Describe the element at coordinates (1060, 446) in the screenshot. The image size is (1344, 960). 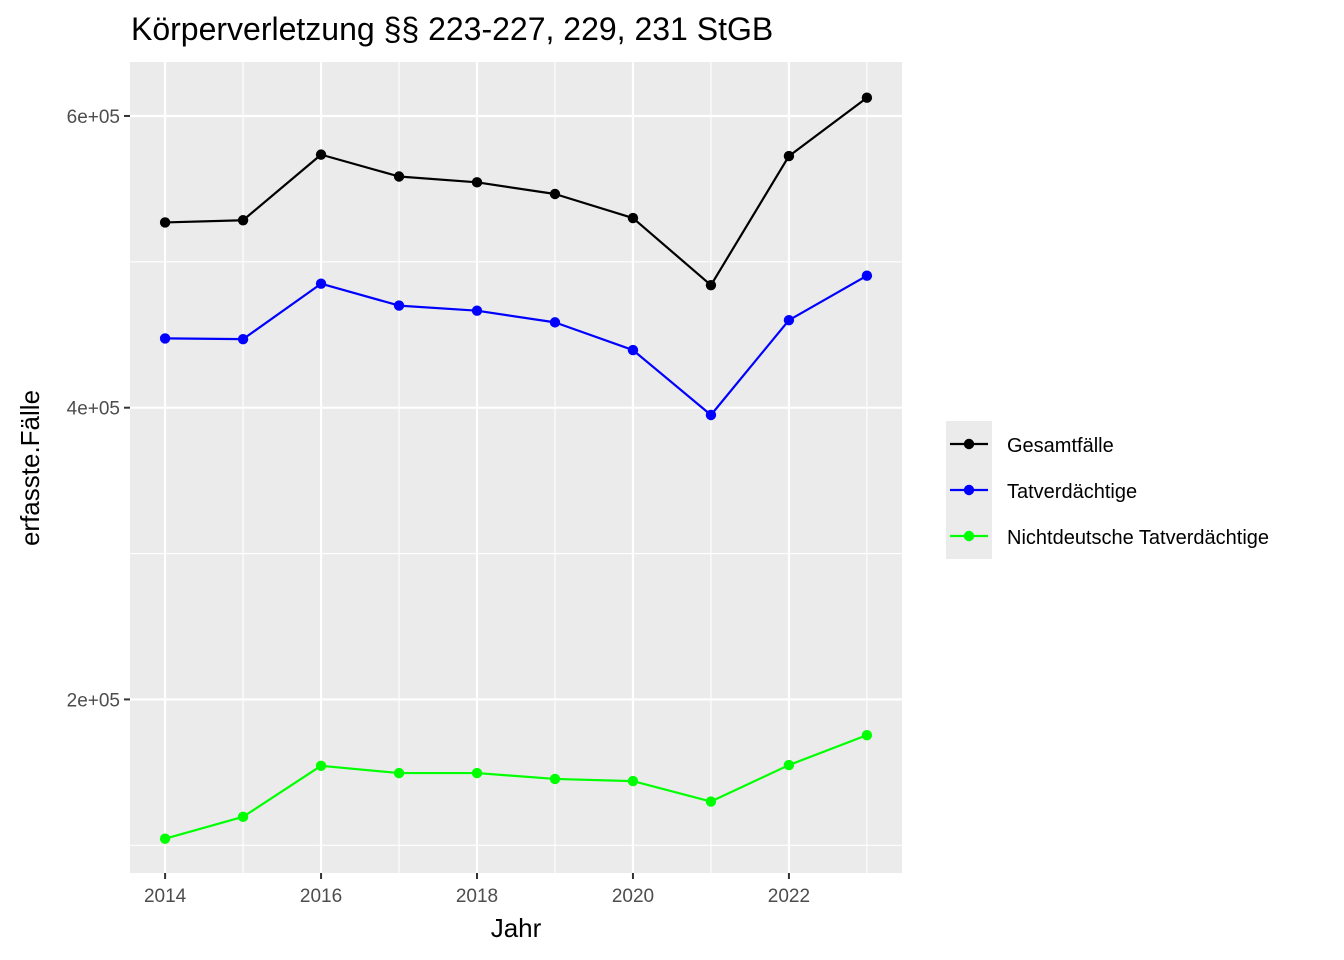
I see `legend-label: Gesamtfälle` at that location.